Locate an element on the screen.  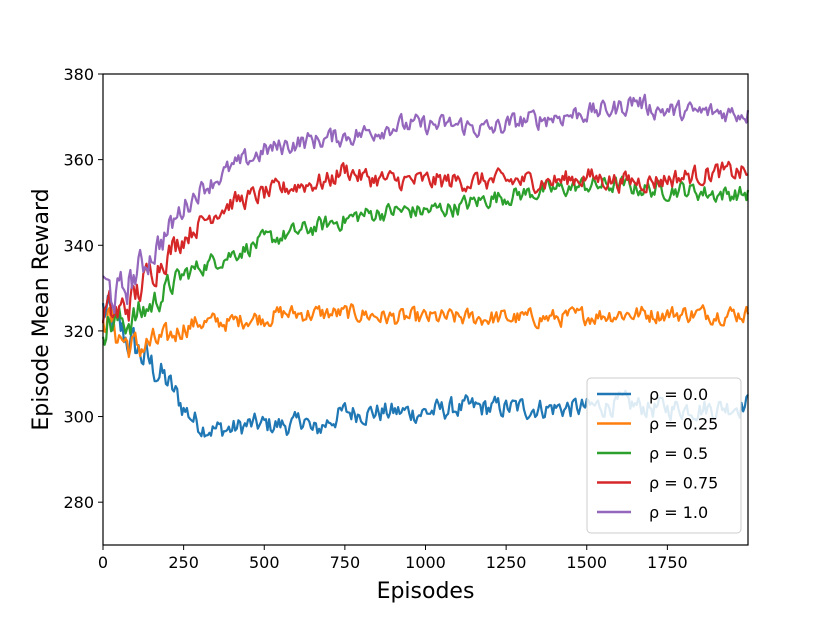
y-tick-label-5: 380 is located at coordinates (78, 74).